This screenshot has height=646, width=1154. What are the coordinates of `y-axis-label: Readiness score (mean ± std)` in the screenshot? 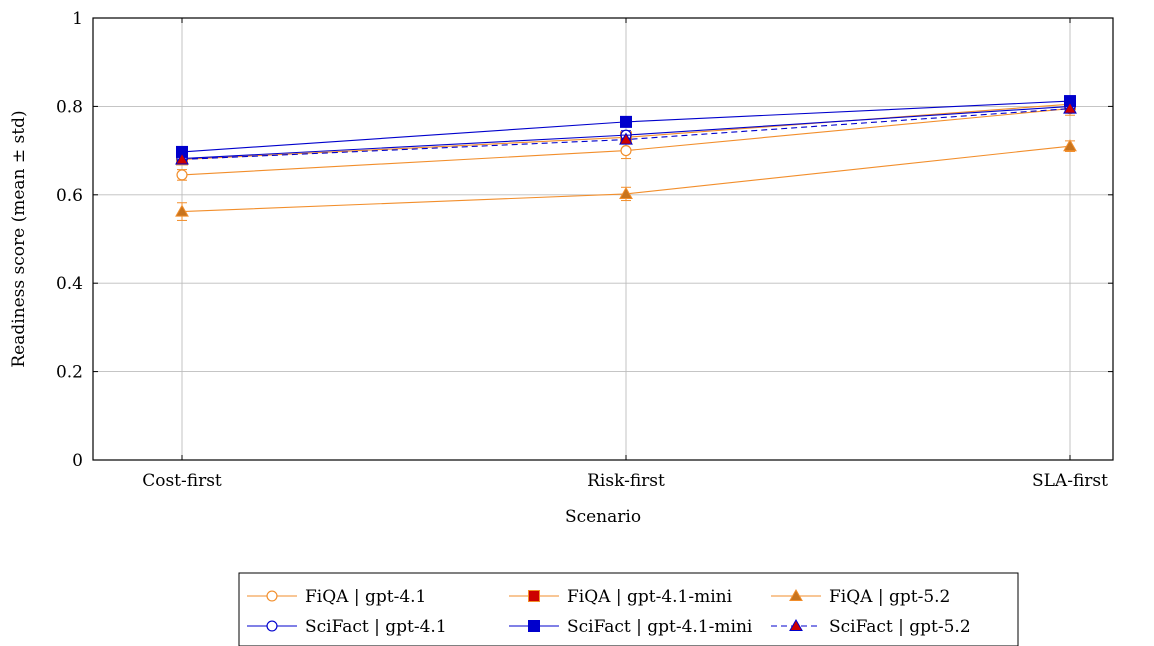 It's located at (19, 238).